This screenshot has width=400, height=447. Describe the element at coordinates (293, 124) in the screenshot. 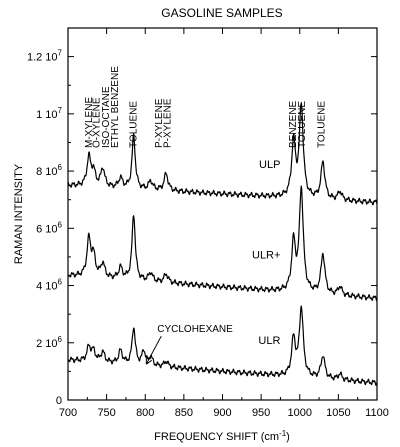

I see `peak-label: BENZENE` at that location.